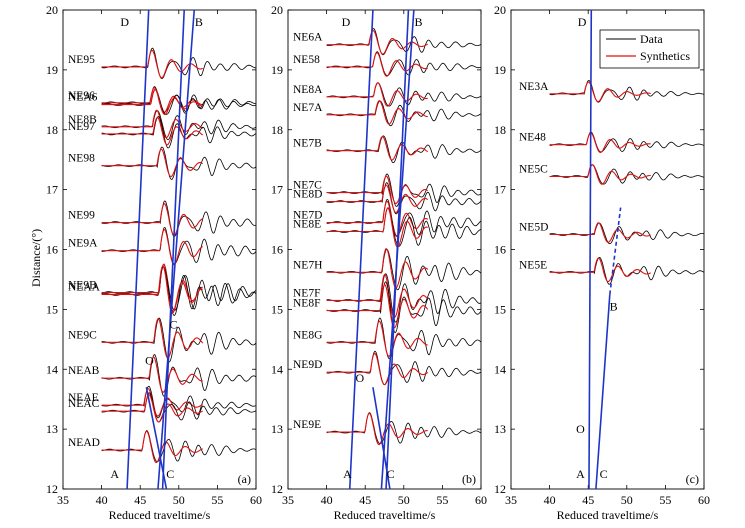  Describe the element at coordinates (615, 251) in the screenshot. I see `branch-dashed-line` at that location.